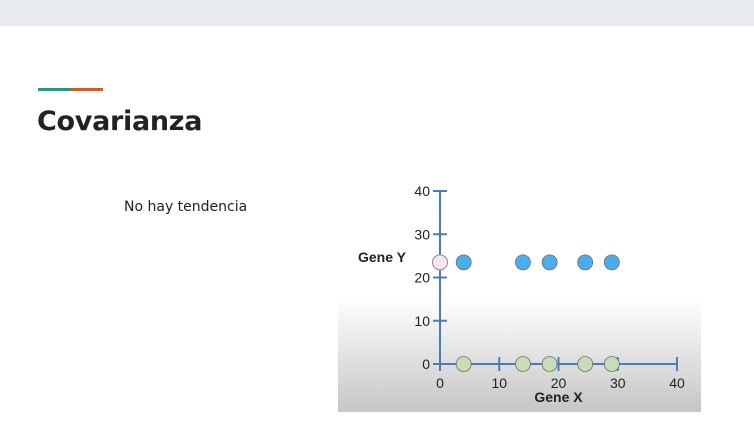 The width and height of the screenshot is (754, 425). What do you see at coordinates (422, 234) in the screenshot?
I see `y-tick-label: 30` at bounding box center [422, 234].